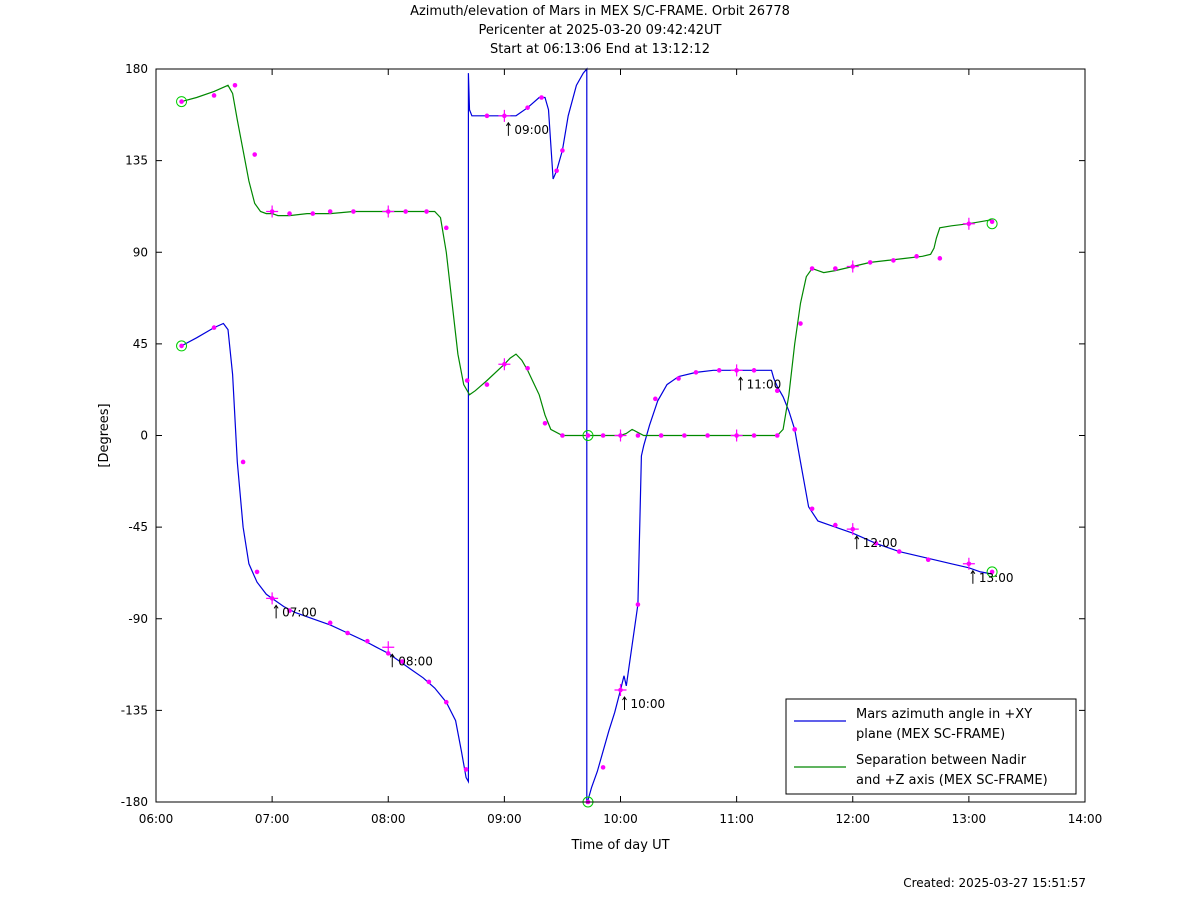 The height and width of the screenshot is (901, 1200). I want to click on chart-subtitle-pericenter: Pericenter at 2025-03-20 09:42:42UT, so click(600, 30).